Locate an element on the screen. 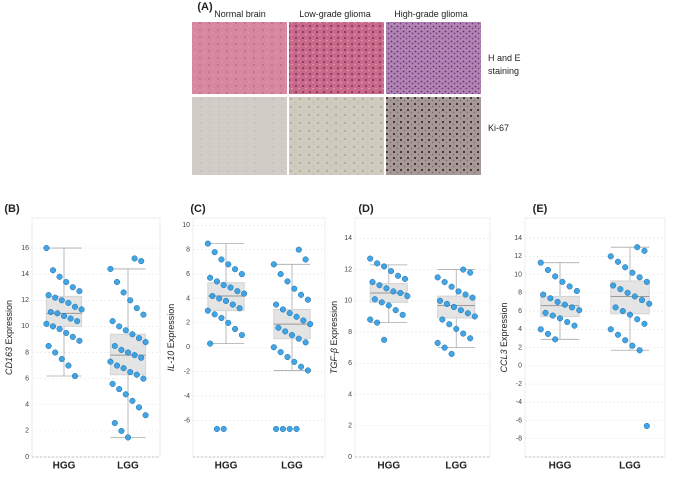 The height and width of the screenshot is (478, 677). y-axis-label: TGF-β Expression is located at coordinates (334, 337).